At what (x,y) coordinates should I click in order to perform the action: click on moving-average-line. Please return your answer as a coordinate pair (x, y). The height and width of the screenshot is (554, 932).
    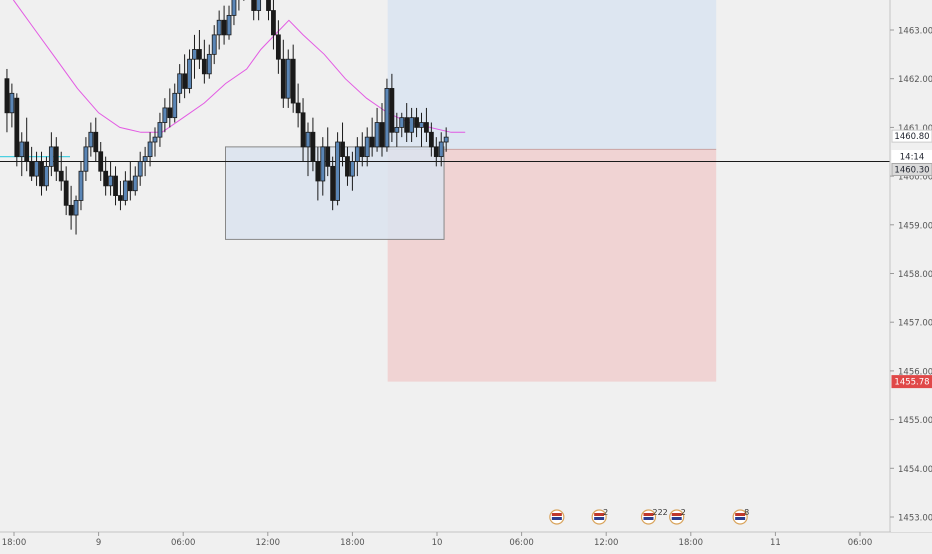
    Looking at the image, I should click on (239, 66).